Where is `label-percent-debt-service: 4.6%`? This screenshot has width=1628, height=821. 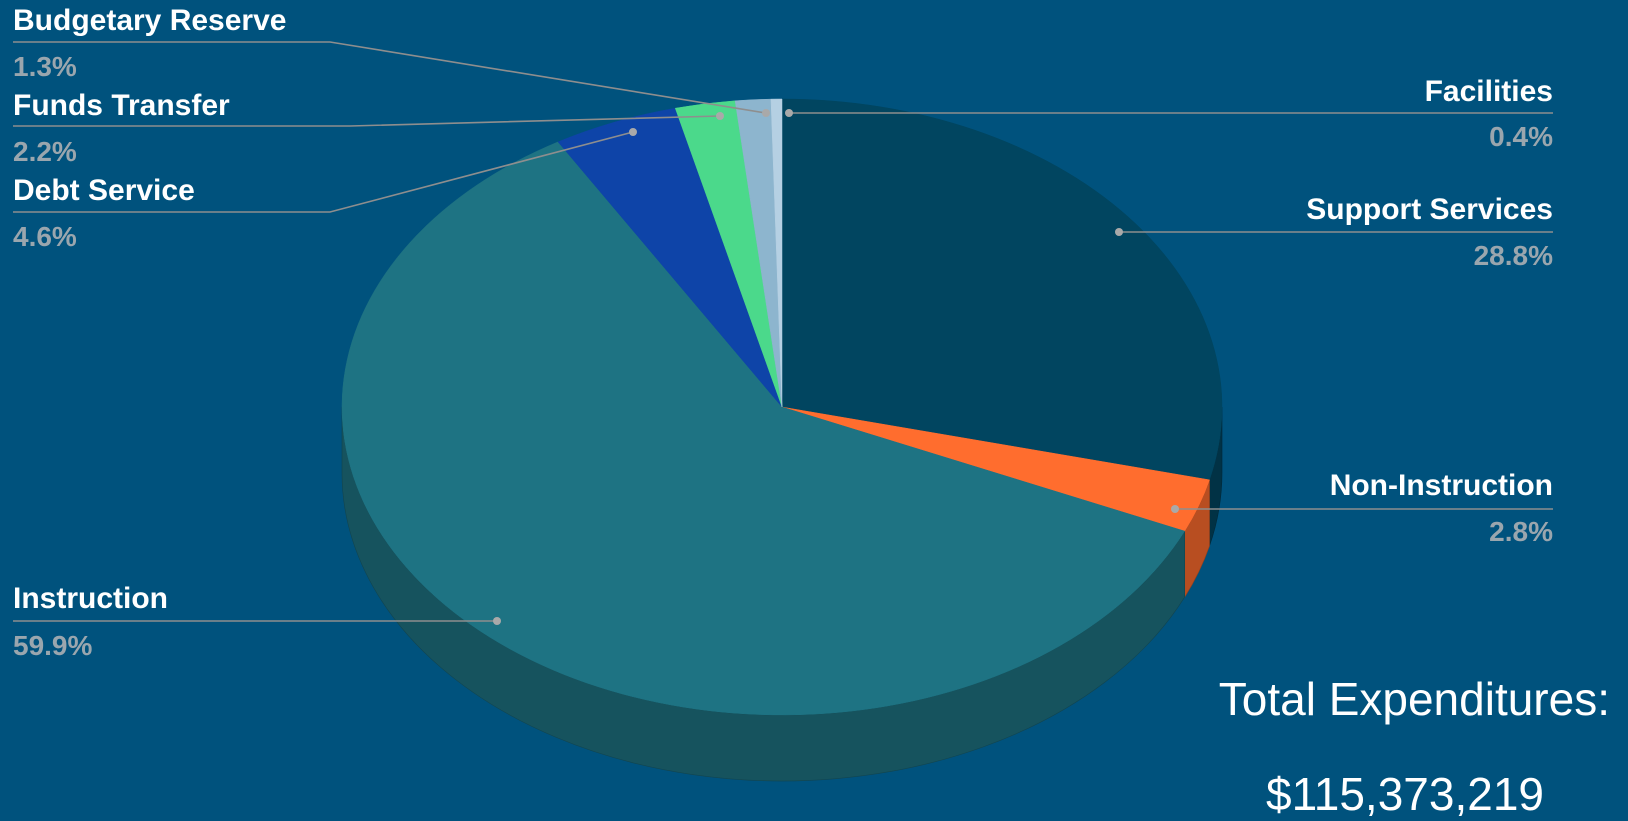 label-percent-debt-service: 4.6% is located at coordinates (45, 236).